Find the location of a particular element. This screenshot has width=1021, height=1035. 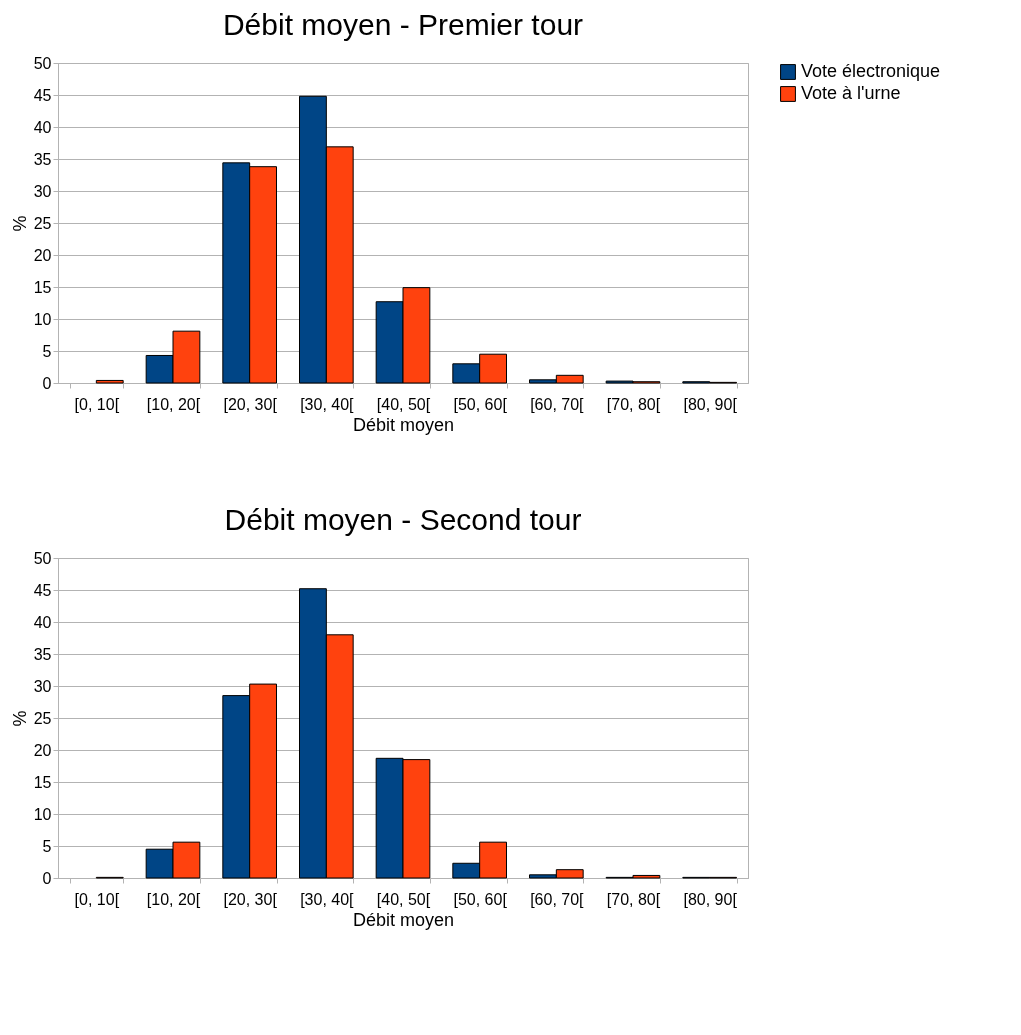

chart-title: Débit moyen - Premier tour is located at coordinates (403, 24).